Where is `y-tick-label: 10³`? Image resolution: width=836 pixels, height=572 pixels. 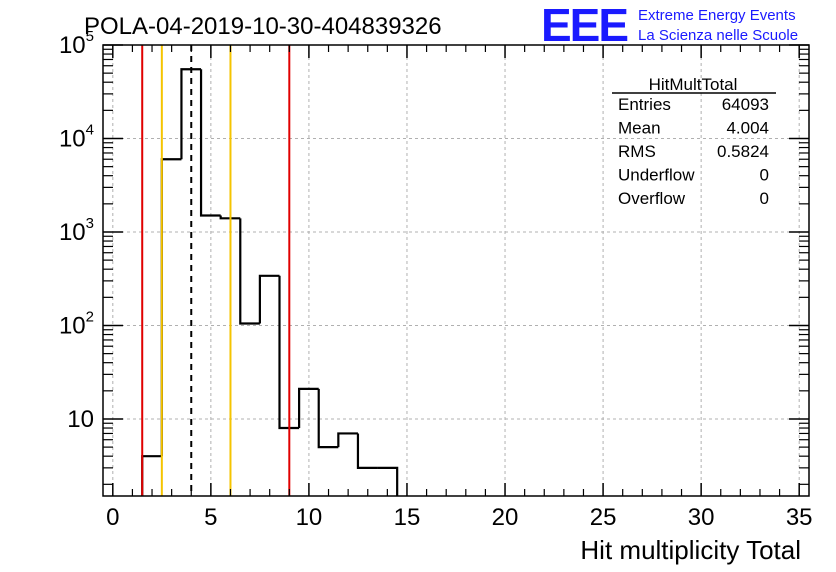
y-tick-label: 10³ is located at coordinates (76, 230).